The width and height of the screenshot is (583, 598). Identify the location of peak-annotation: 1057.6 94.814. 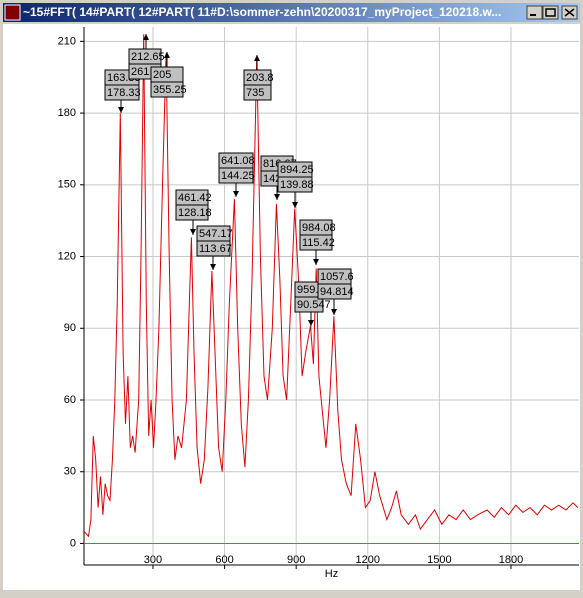
(335, 291).